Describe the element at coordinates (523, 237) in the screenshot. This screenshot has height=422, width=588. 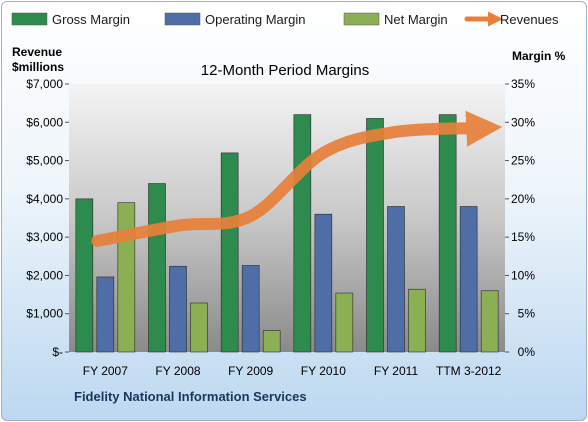
I see `right-tick-label-3: 15%` at that location.